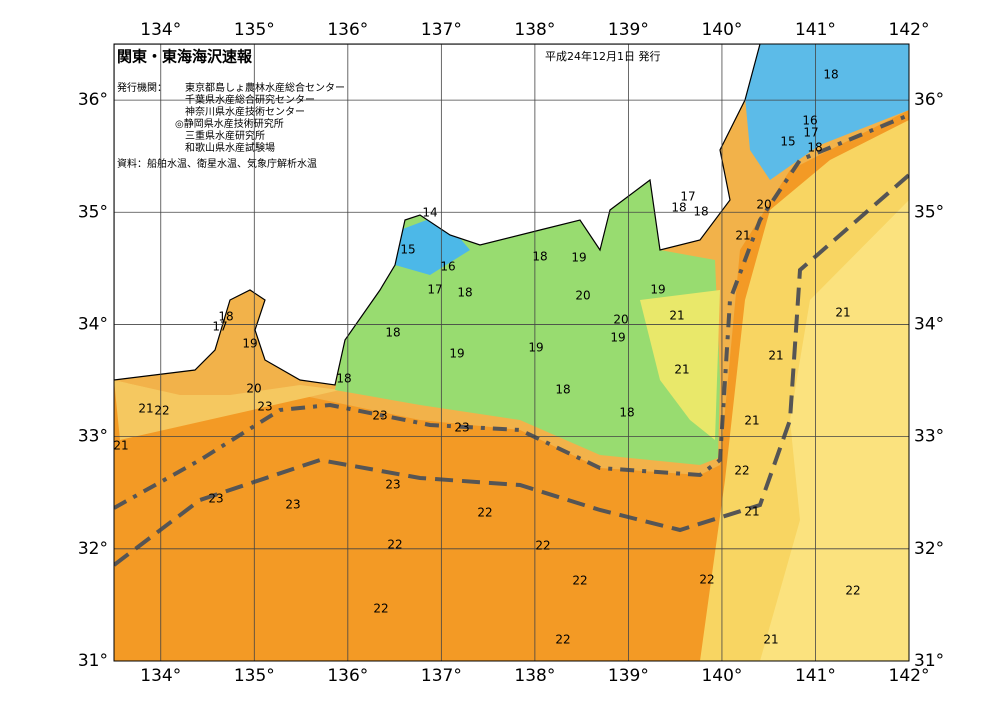 The height and width of the screenshot is (713, 1002). I want to click on issuer: ◎静岡県水産技術研究所, so click(229, 123).